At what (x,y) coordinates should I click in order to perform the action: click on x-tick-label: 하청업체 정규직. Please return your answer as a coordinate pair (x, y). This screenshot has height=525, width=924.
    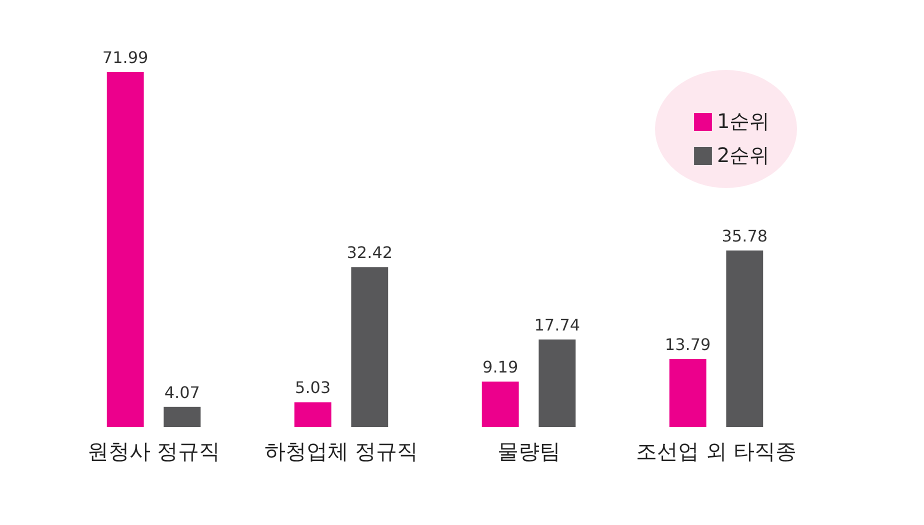
    Looking at the image, I should click on (341, 452).